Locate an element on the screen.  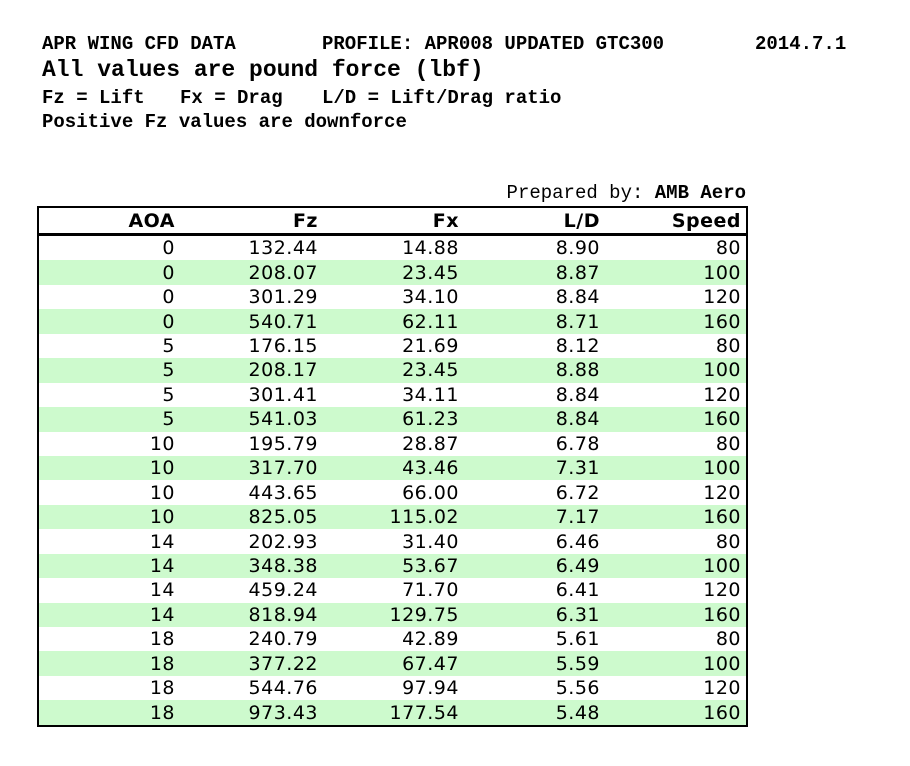
table-row: 10 825.05 115.02 7.17 160 is located at coordinates (392, 517).